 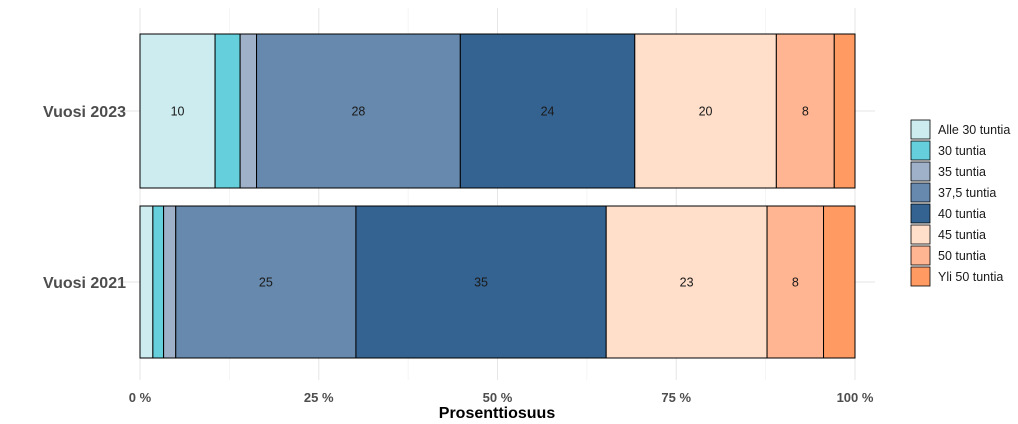 What do you see at coordinates (962, 214) in the screenshot?
I see `legend-label: 40 tuntia` at bounding box center [962, 214].